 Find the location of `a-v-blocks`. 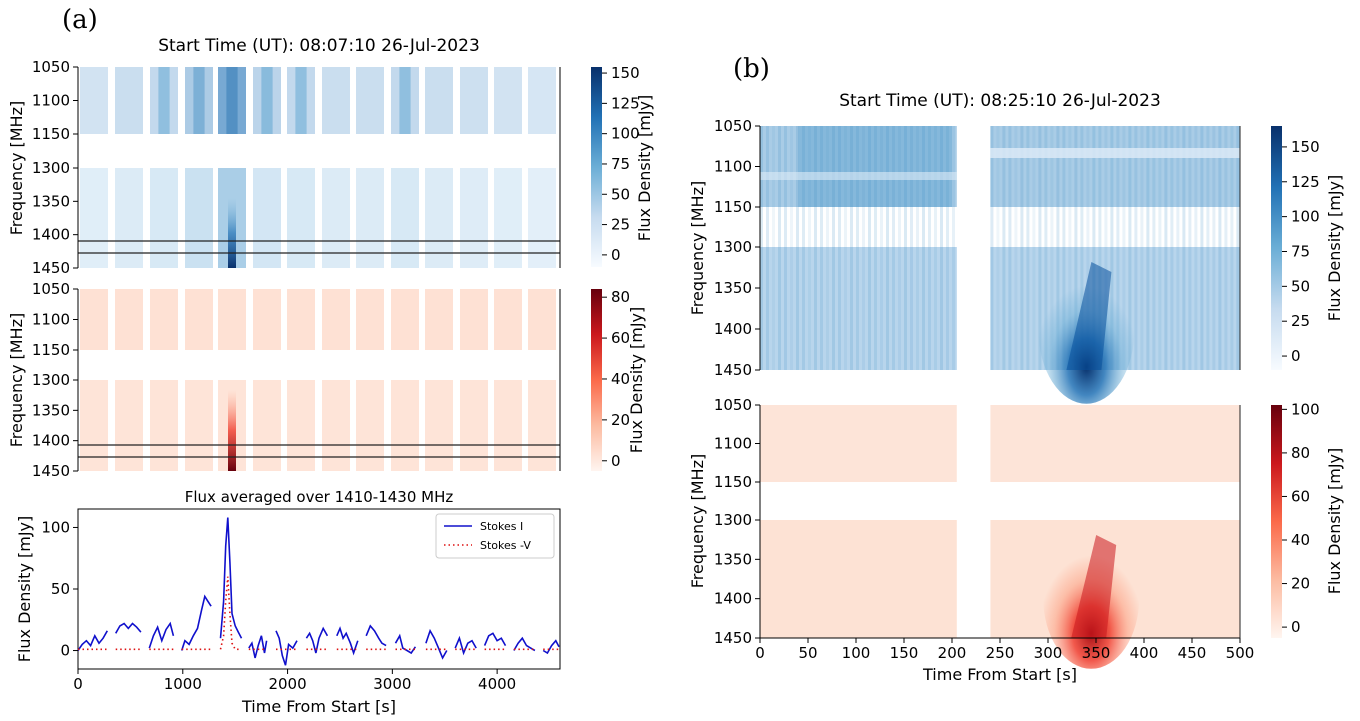

a-v-blocks is located at coordinates (318, 380).